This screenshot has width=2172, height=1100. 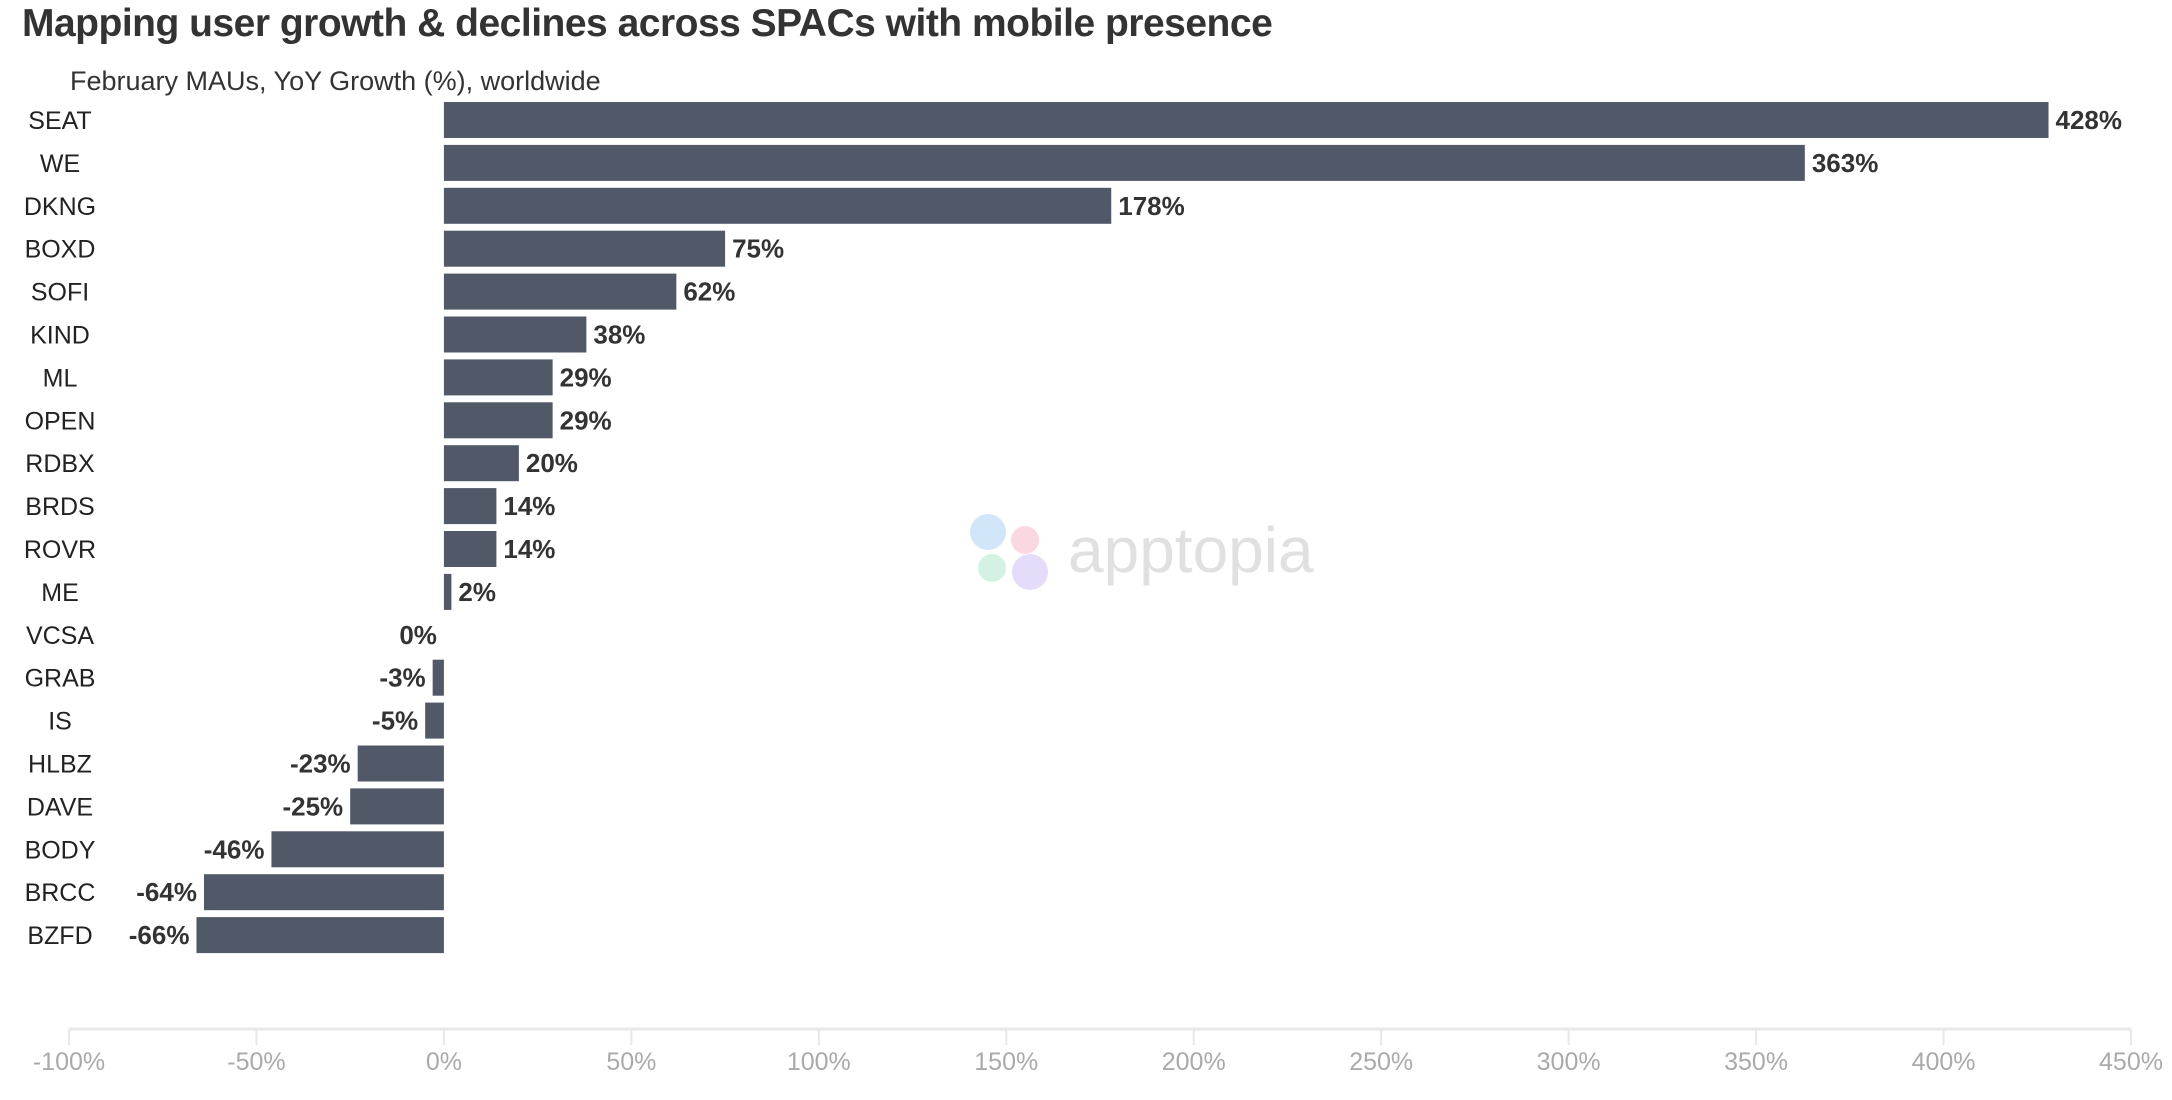 What do you see at coordinates (1381, 1062) in the screenshot?
I see `x-tick-label: 250%` at bounding box center [1381, 1062].